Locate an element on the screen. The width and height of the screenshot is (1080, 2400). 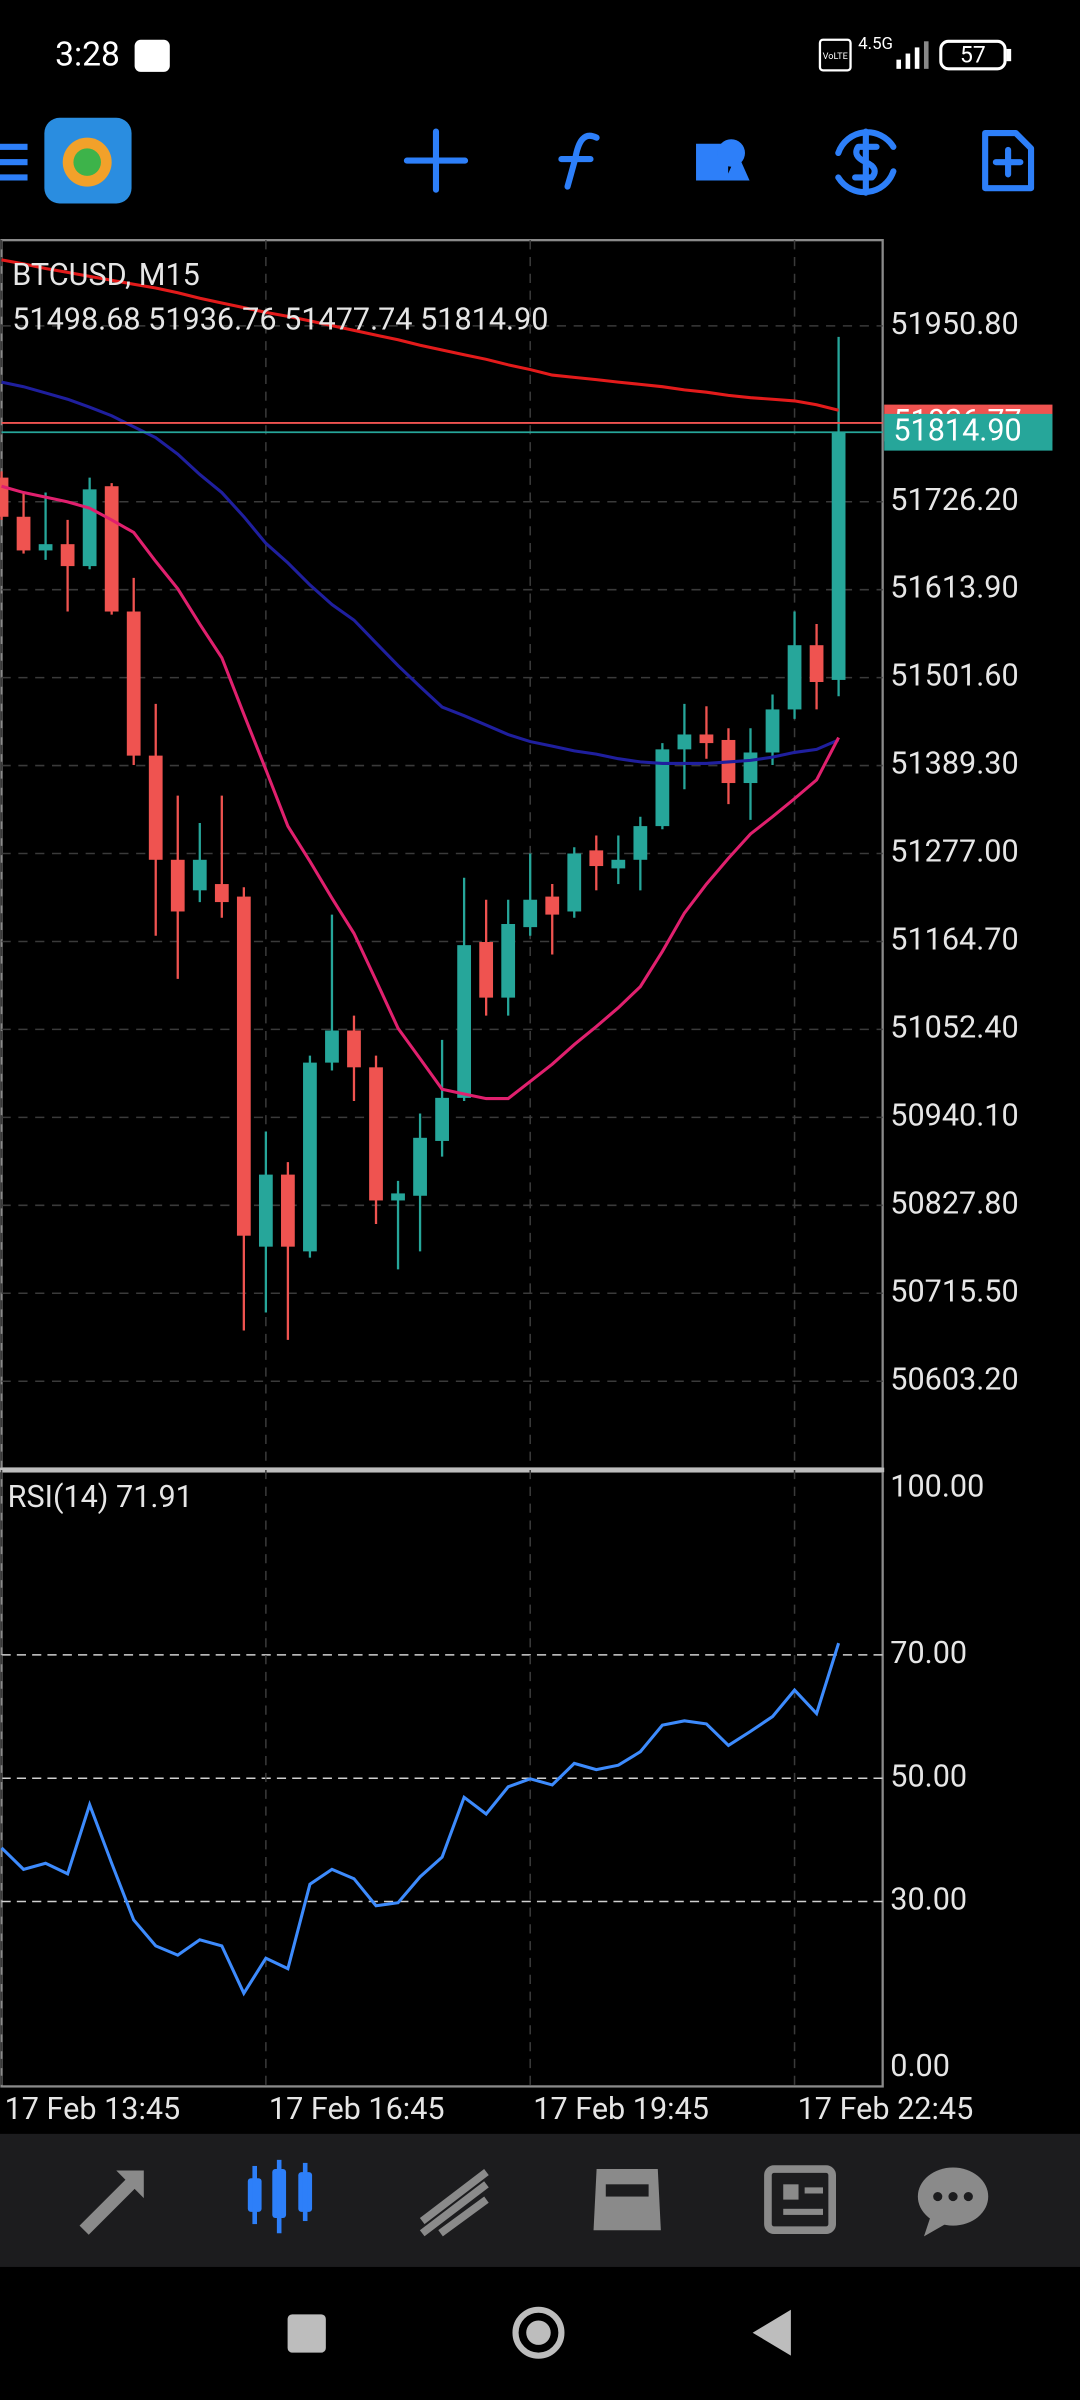
status-time: 3:28 is located at coordinates (87, 54).